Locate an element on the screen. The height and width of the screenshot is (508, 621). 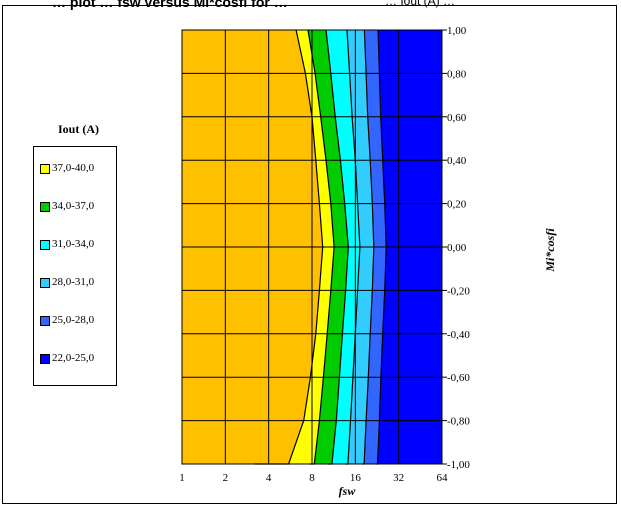
x-tick-label: 4 is located at coordinates (269, 478).